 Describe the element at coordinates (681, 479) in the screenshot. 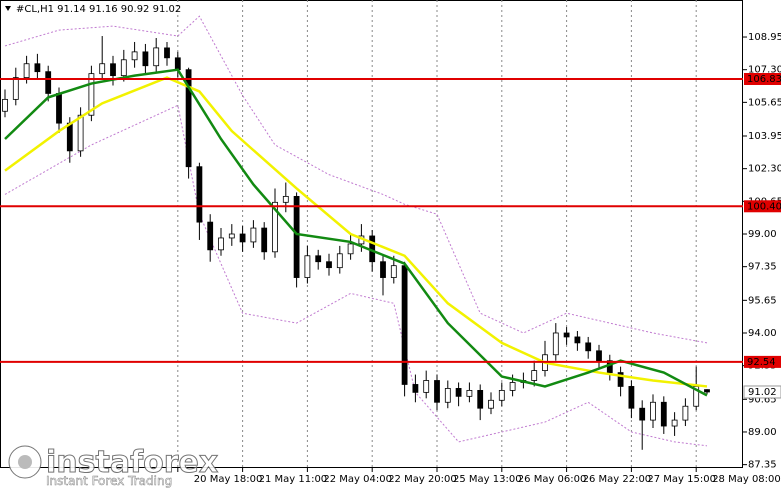

I see `x-tick-label: 27 May 15:00` at that location.